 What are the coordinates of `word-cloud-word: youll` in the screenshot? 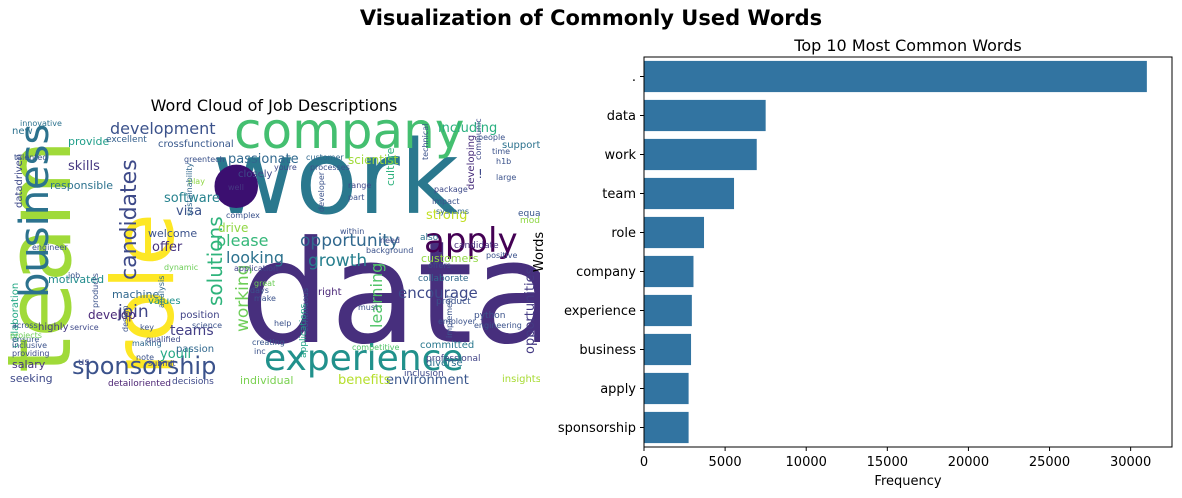 It's located at (175, 354).